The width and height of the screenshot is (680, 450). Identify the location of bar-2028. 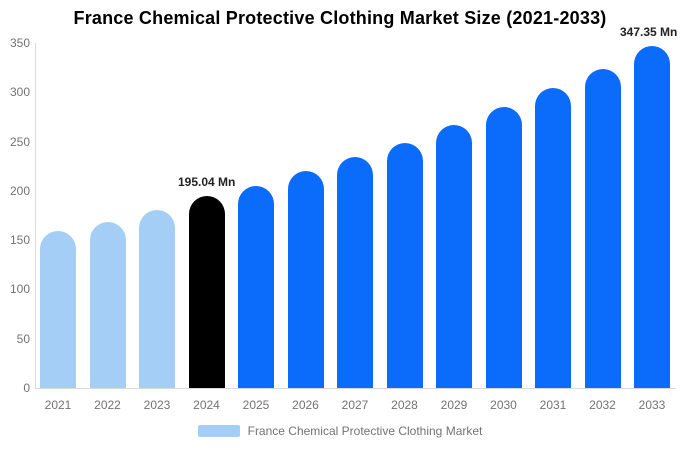
(404, 265).